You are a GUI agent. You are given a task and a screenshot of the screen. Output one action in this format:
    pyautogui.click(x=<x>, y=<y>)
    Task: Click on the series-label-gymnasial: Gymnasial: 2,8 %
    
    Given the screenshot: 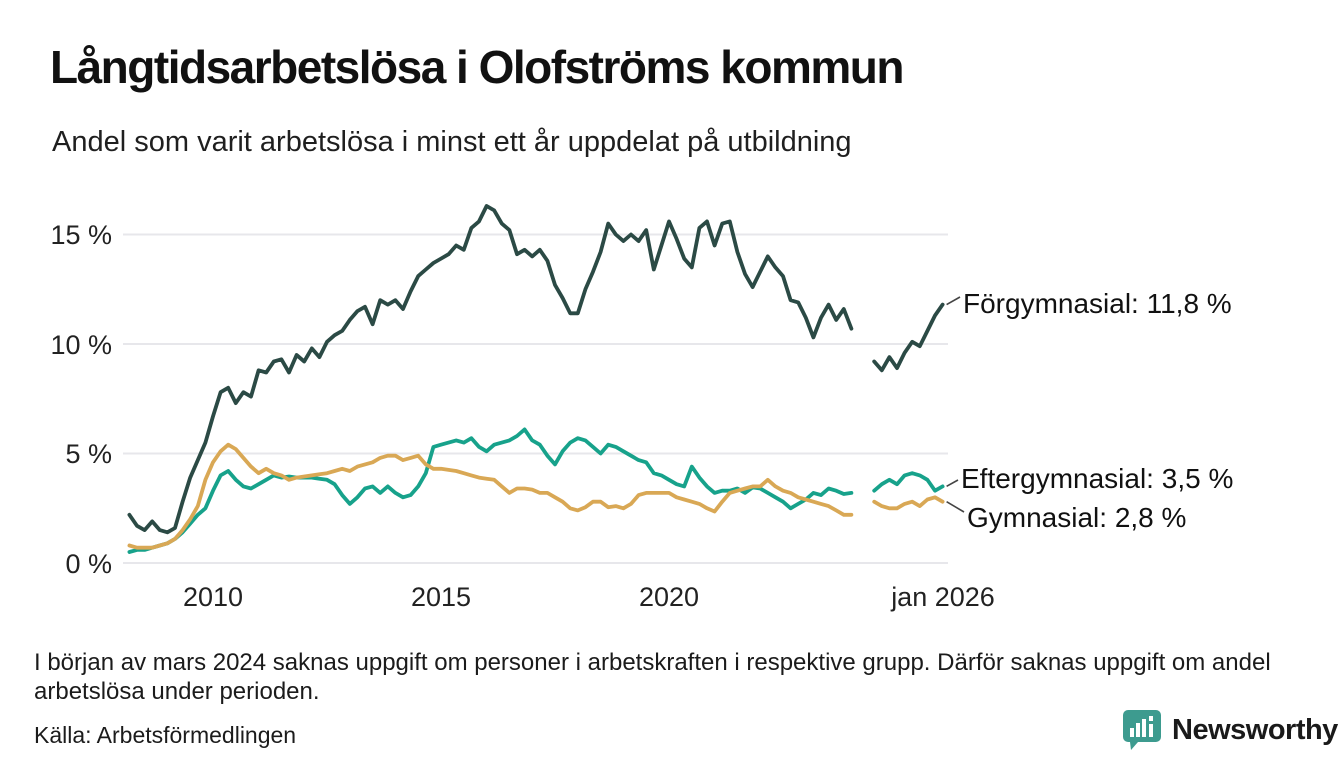 What is the action you would take?
    pyautogui.click(x=1077, y=517)
    